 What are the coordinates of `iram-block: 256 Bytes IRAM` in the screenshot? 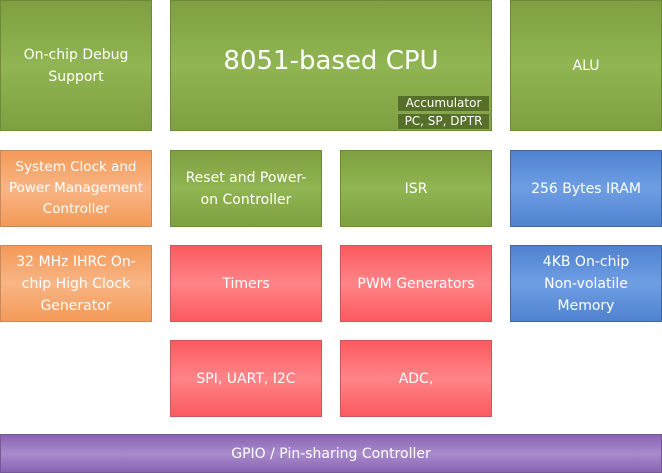 It's located at (586, 188).